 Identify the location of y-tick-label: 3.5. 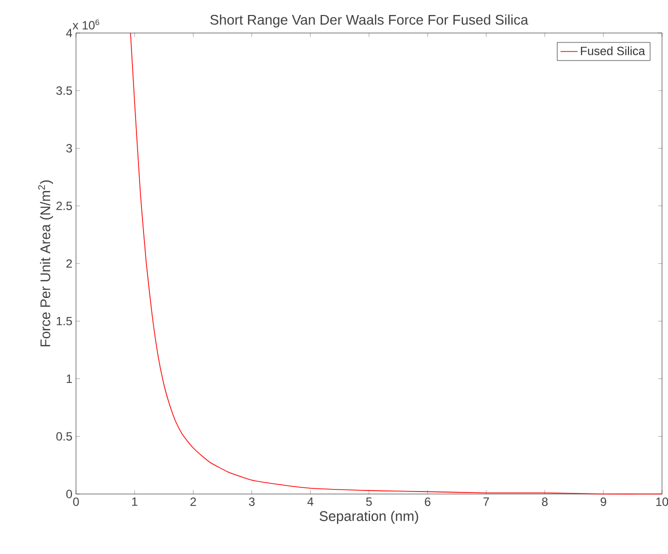
(64, 90).